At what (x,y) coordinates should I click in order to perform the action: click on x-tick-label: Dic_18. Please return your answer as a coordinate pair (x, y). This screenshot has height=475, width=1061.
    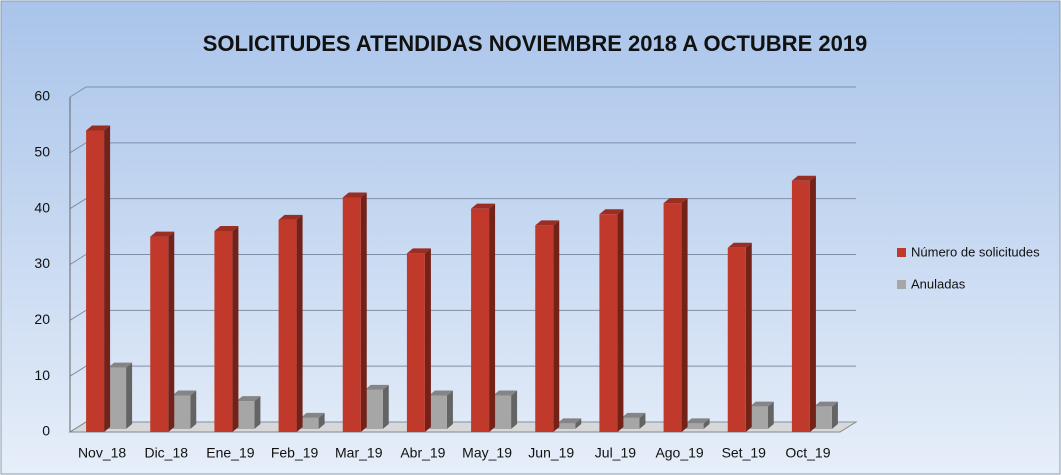
    Looking at the image, I should click on (166, 453).